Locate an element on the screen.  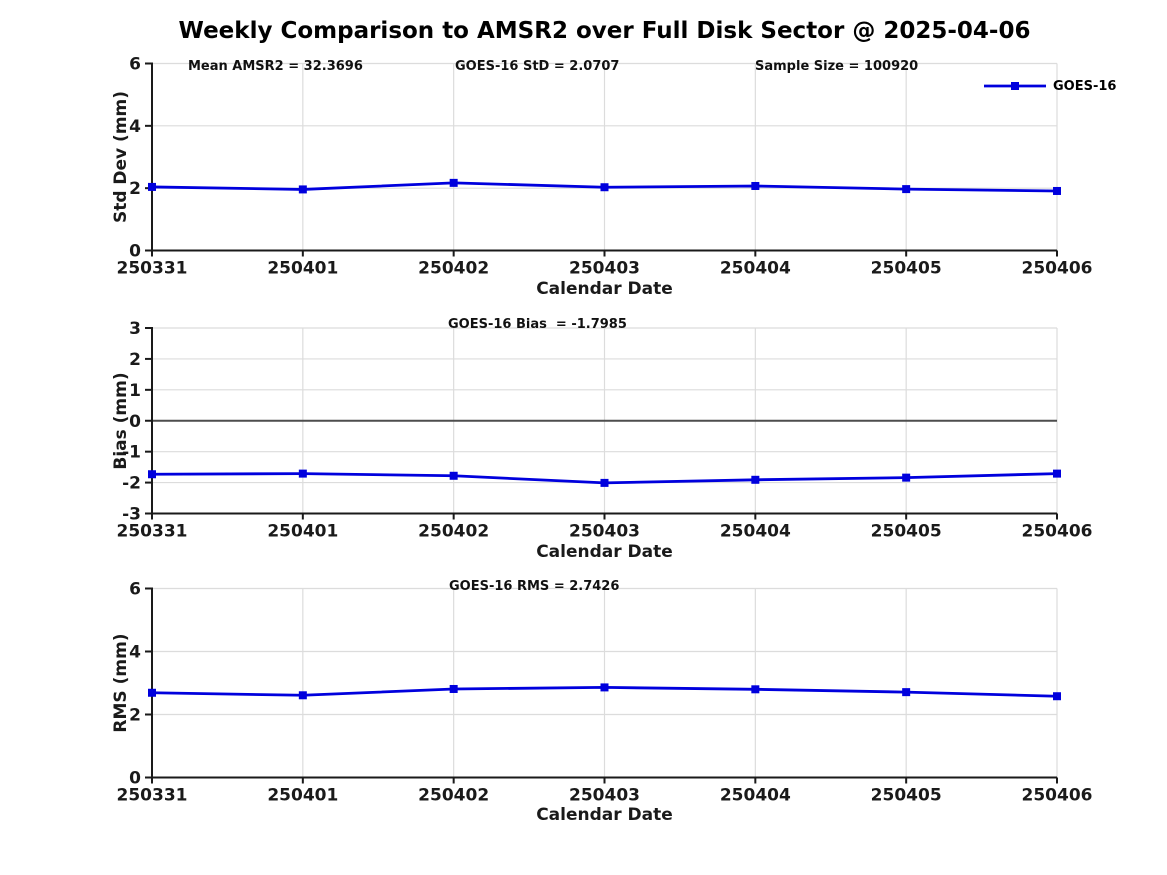
sample-size-annotation: Sample Size = 100920 is located at coordinates (837, 66).